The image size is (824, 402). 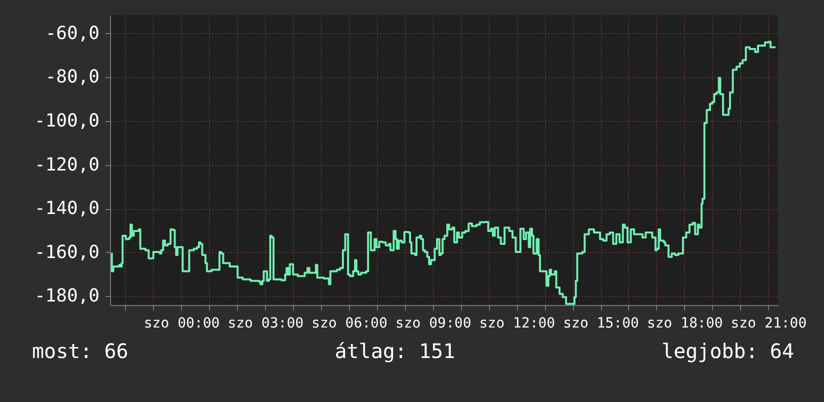 I want to click on y-tick-label: -180,0, so click(x=67, y=296).